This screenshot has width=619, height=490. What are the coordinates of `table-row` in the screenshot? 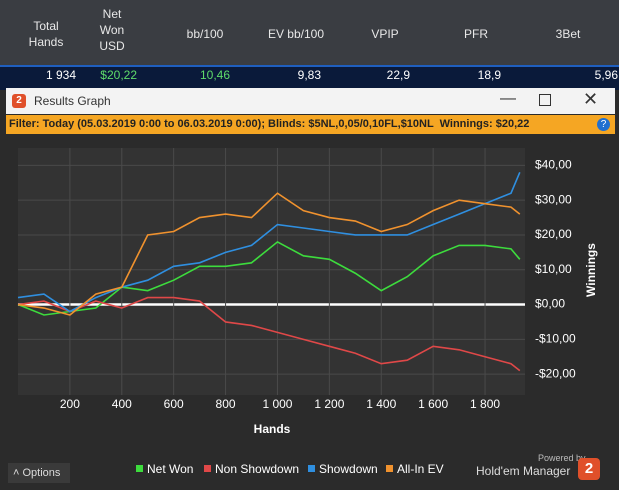 It's located at (309, 77).